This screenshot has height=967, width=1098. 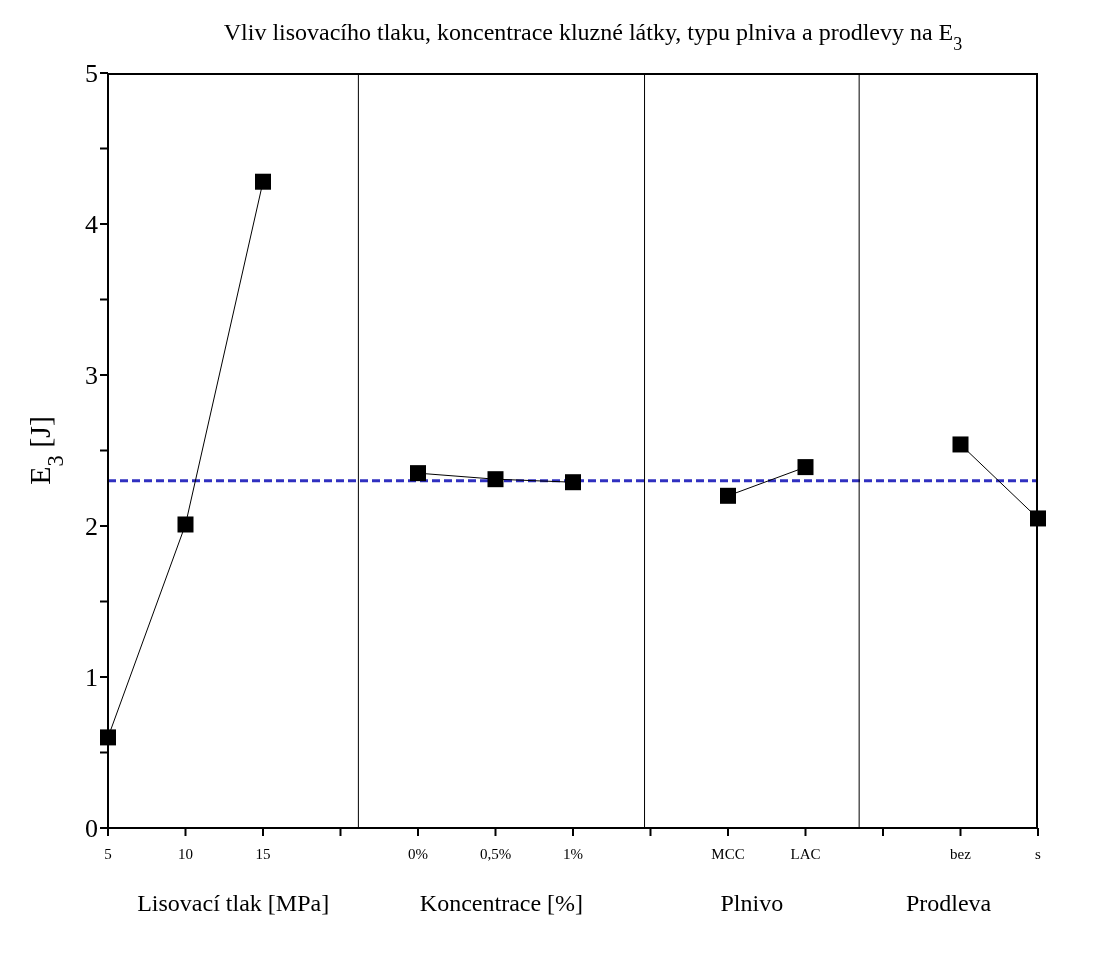 I want to click on x-tick-label: LAC, so click(x=805, y=853).